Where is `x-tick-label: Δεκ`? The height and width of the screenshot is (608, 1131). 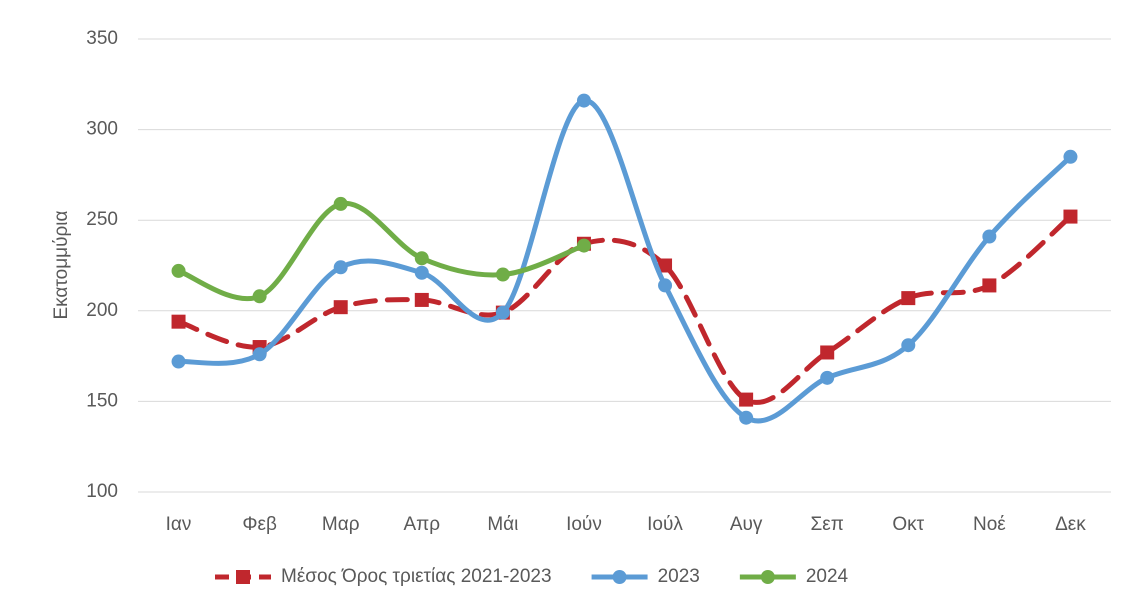 x-tick-label: Δεκ is located at coordinates (1070, 524).